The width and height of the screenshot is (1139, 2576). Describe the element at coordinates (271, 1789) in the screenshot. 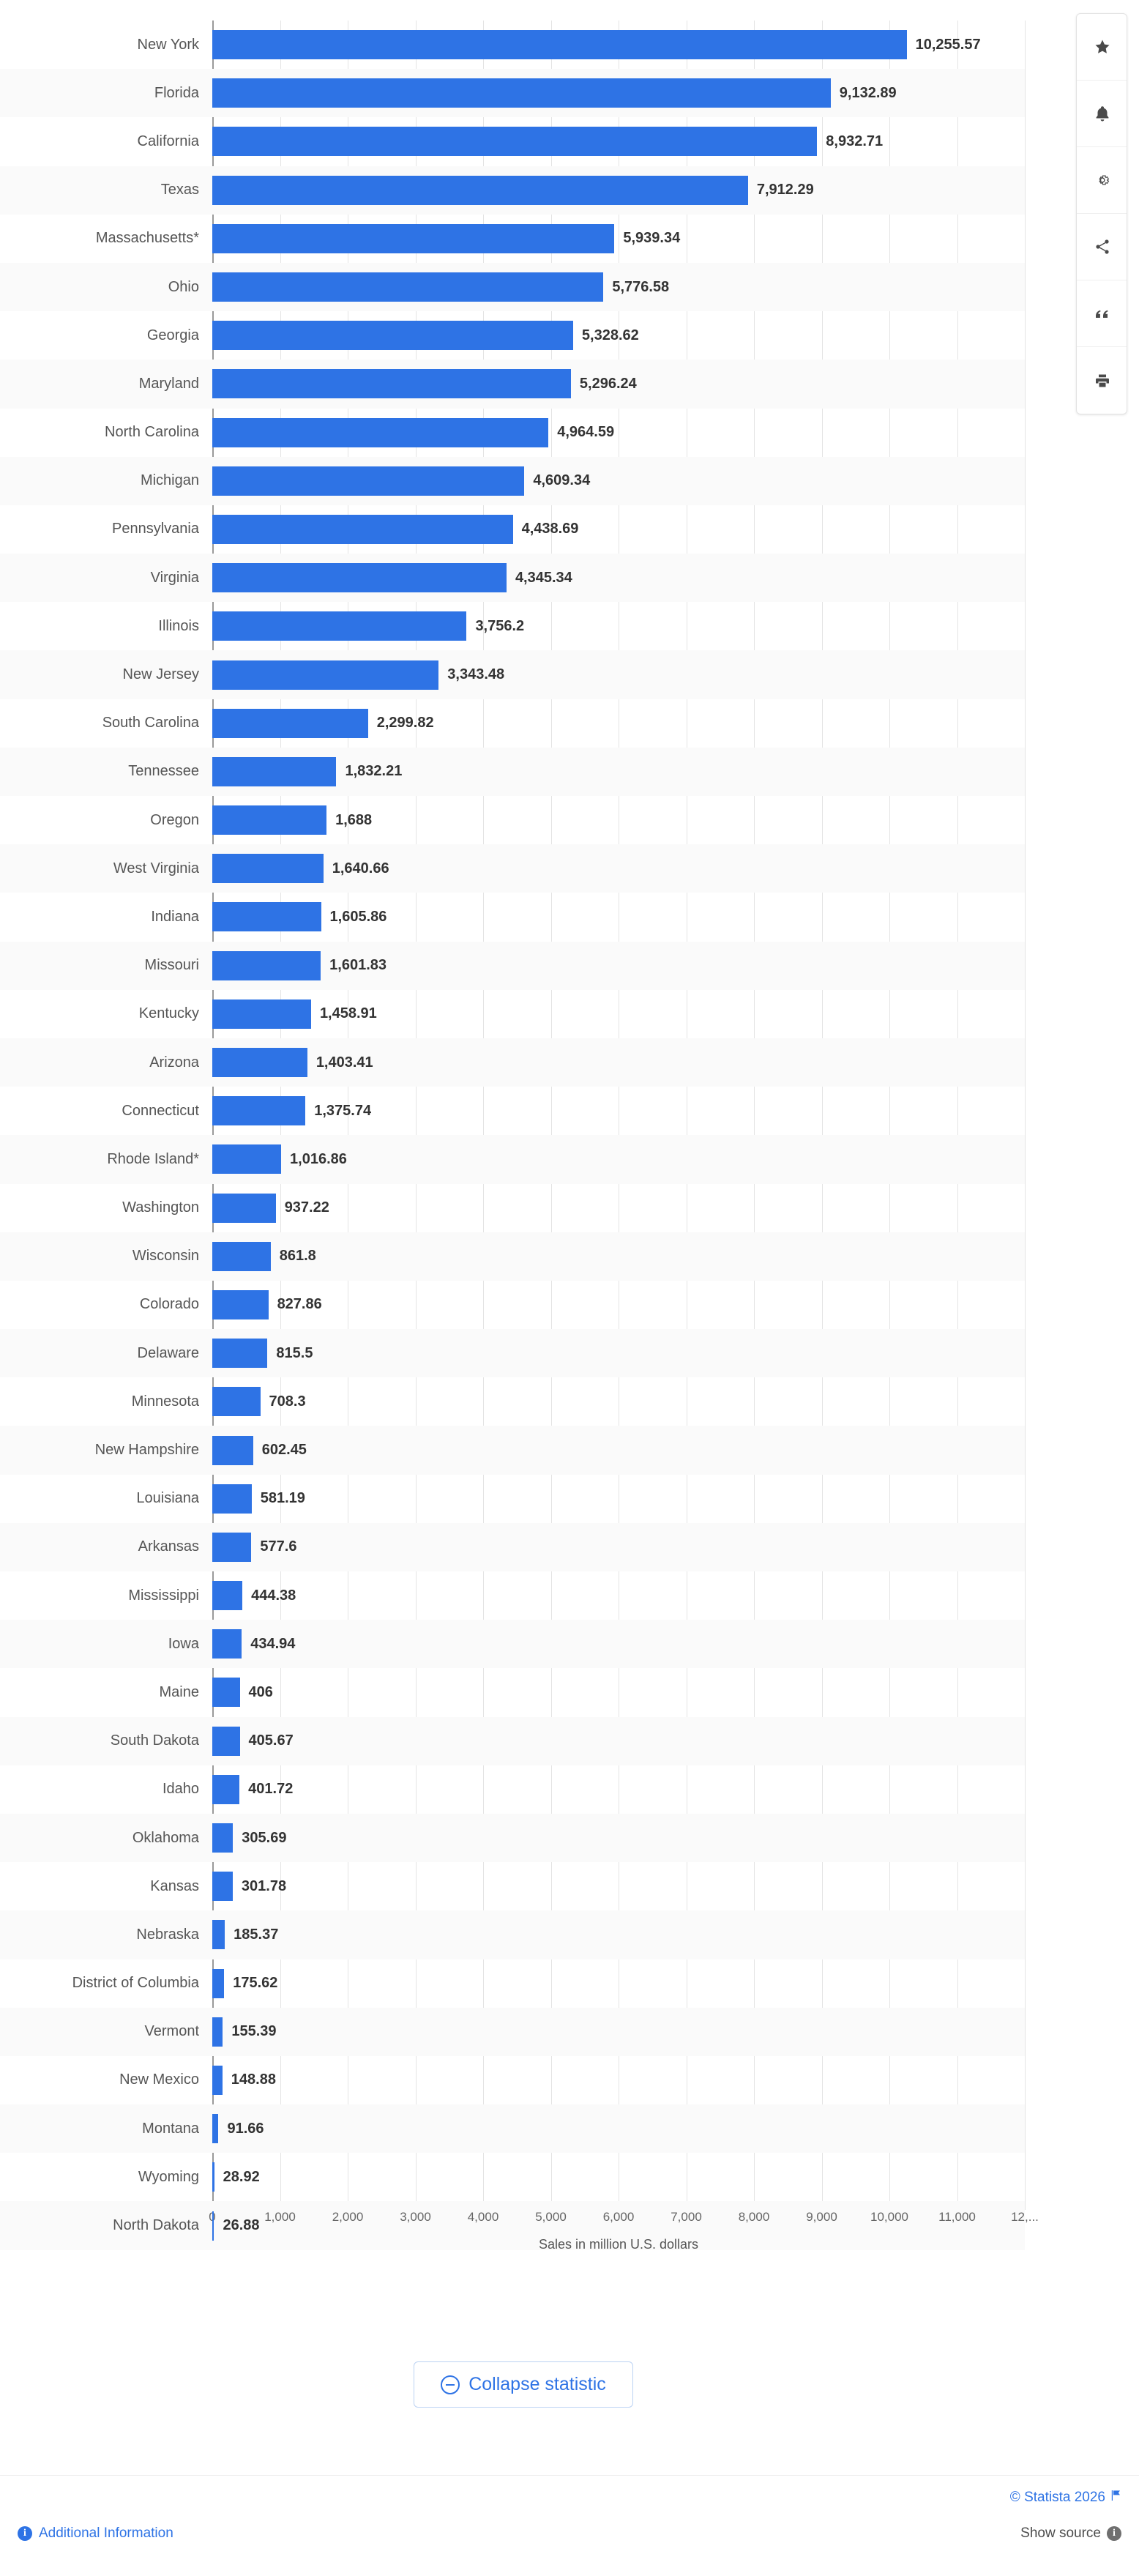

I see `bar-value-label: 401.72` at that location.